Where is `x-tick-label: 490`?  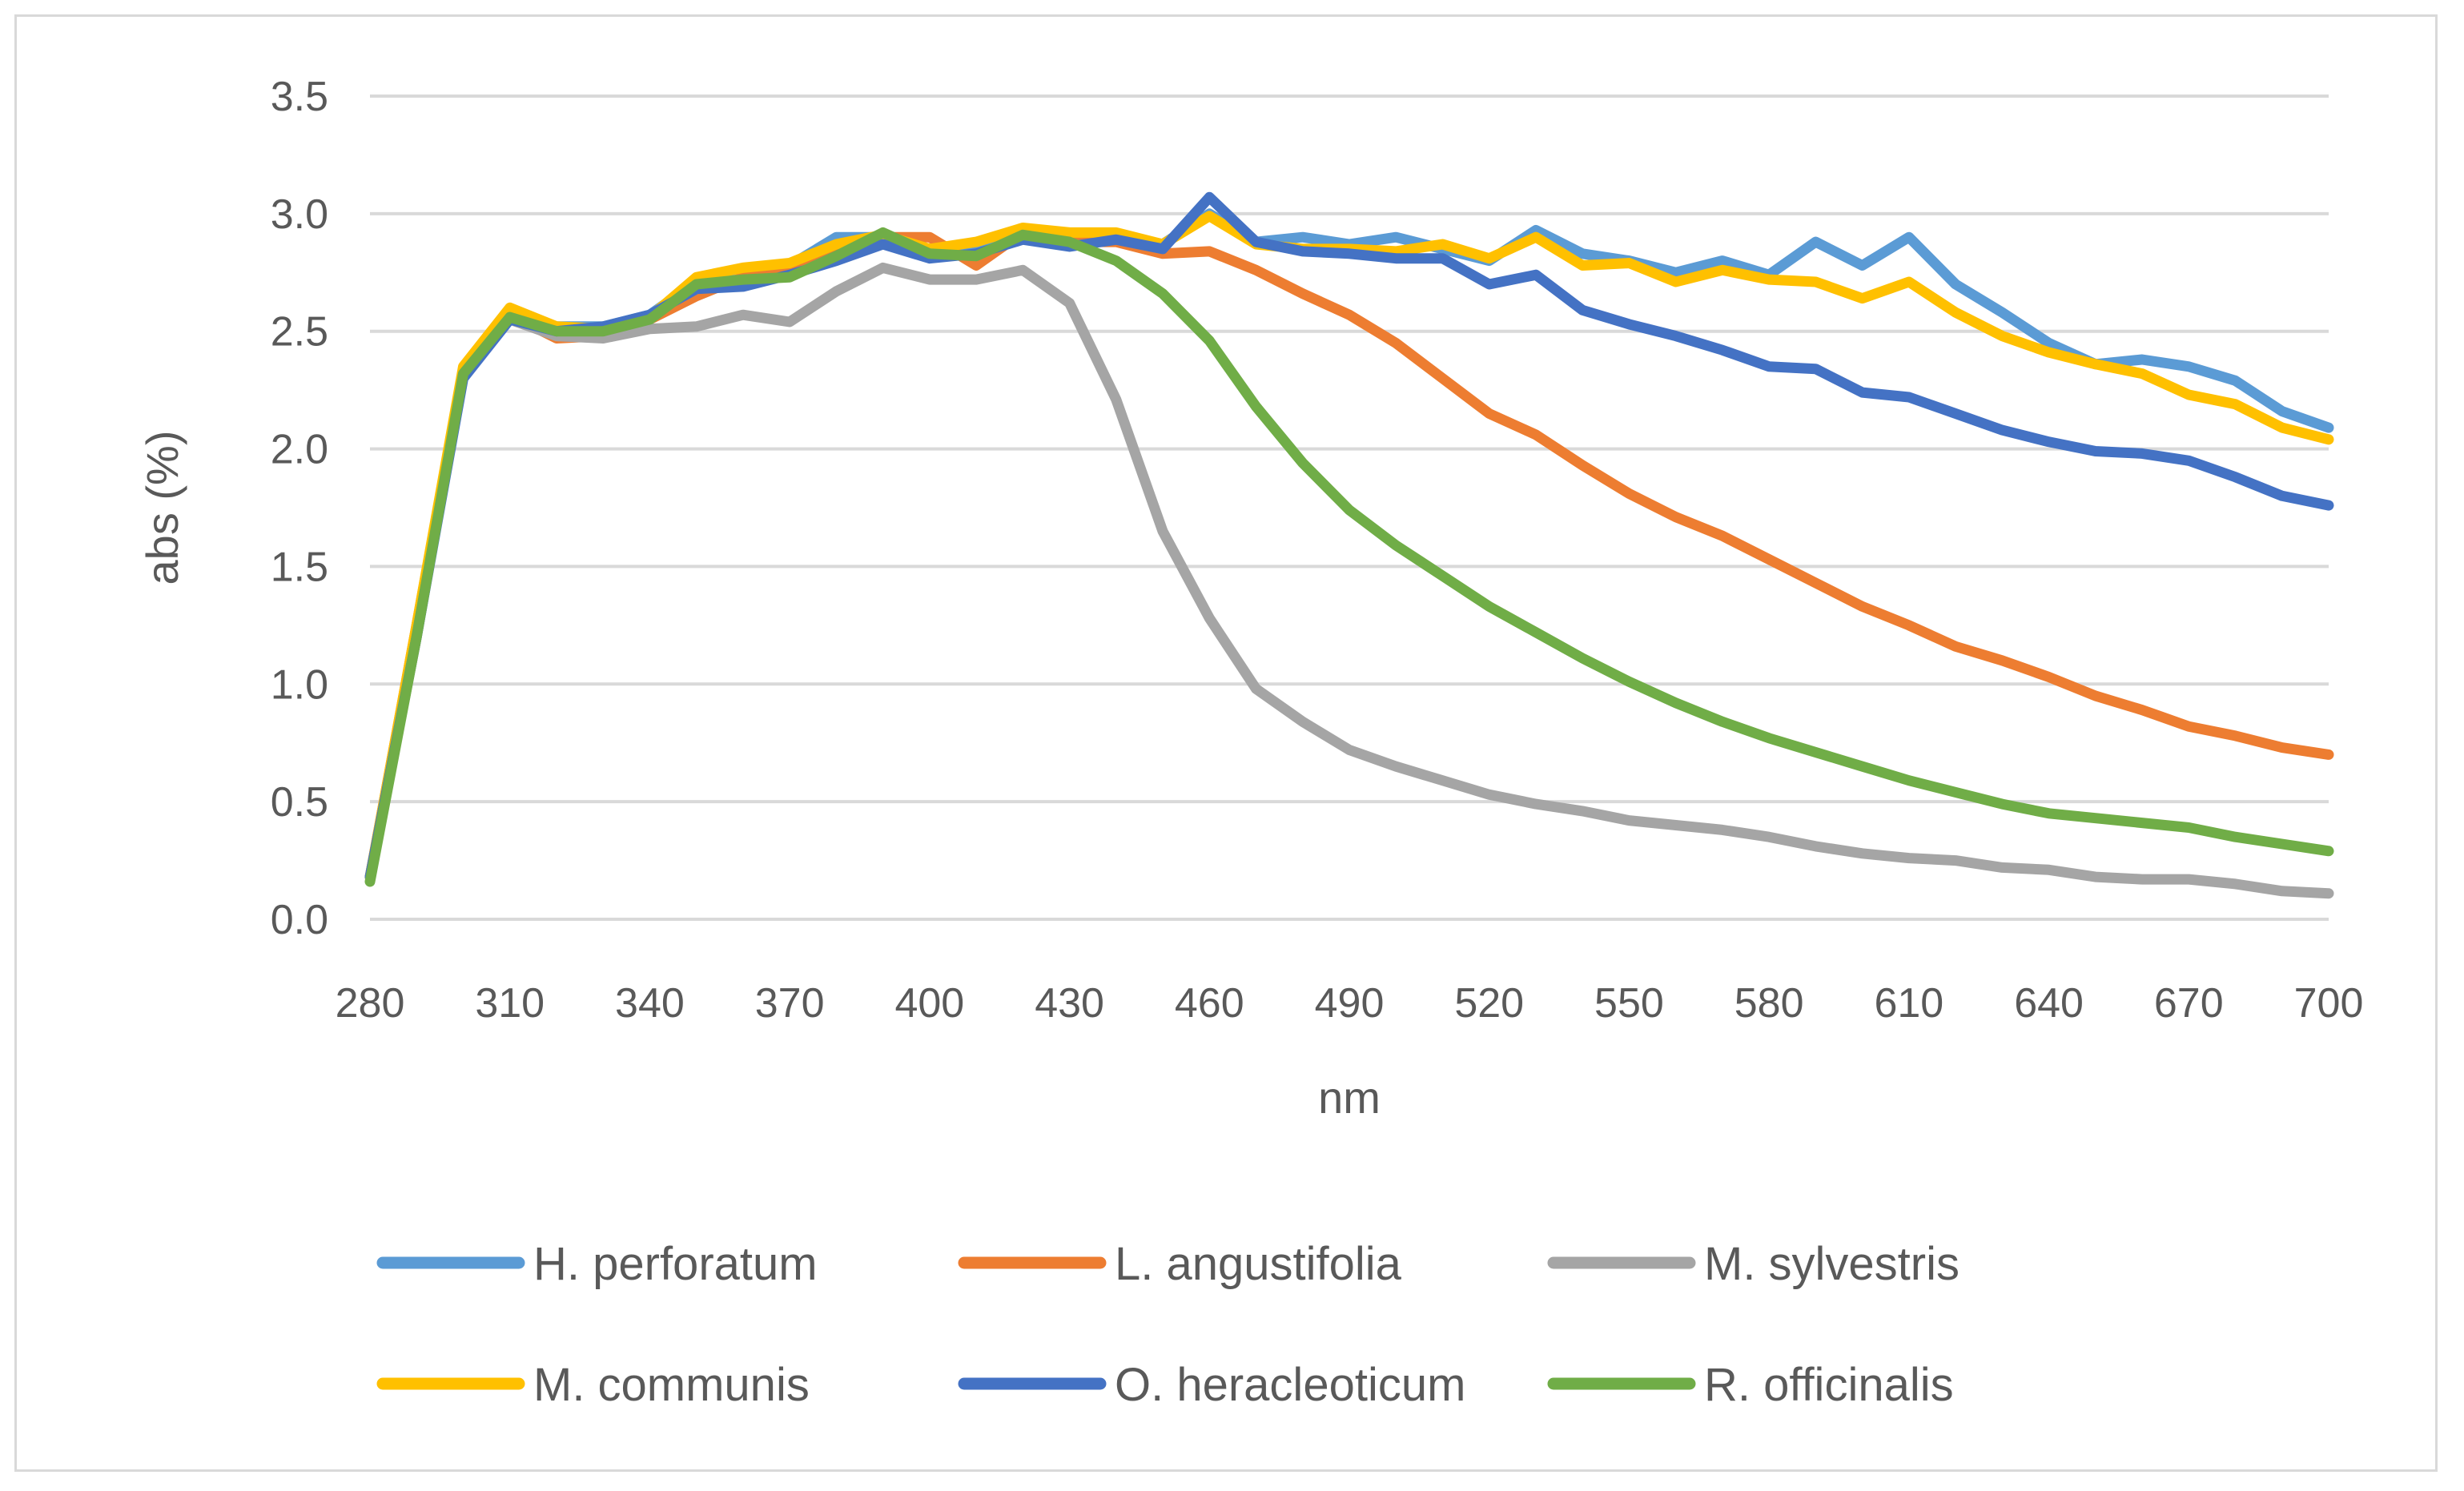 x-tick-label: 490 is located at coordinates (1350, 1003).